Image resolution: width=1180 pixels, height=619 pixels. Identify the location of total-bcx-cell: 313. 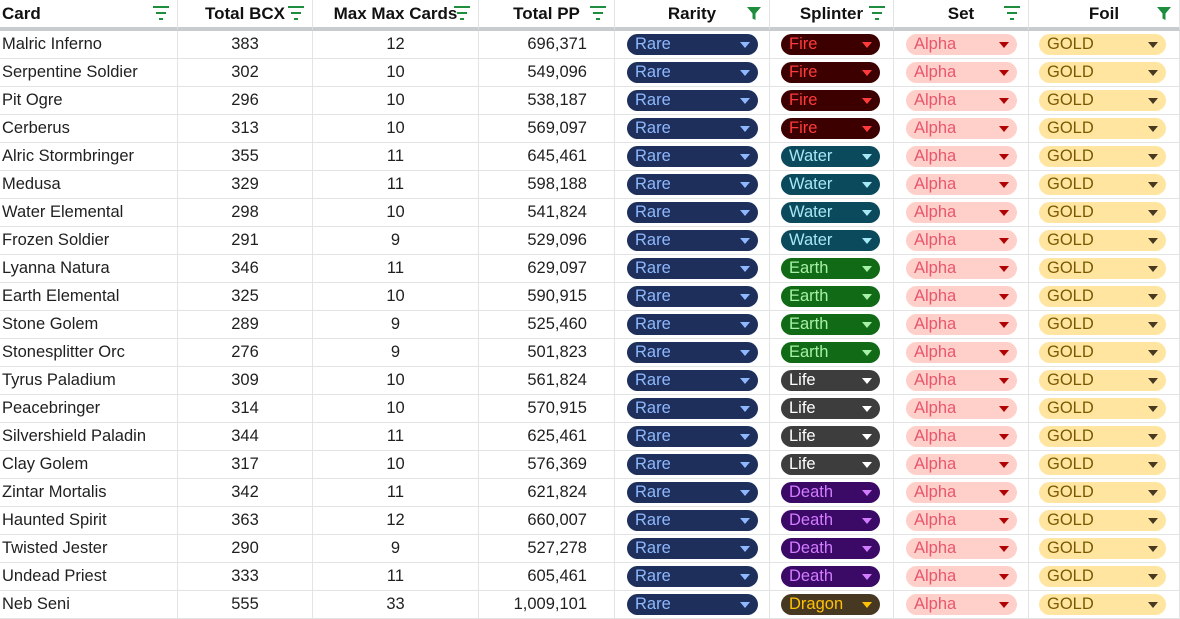
(245, 129).